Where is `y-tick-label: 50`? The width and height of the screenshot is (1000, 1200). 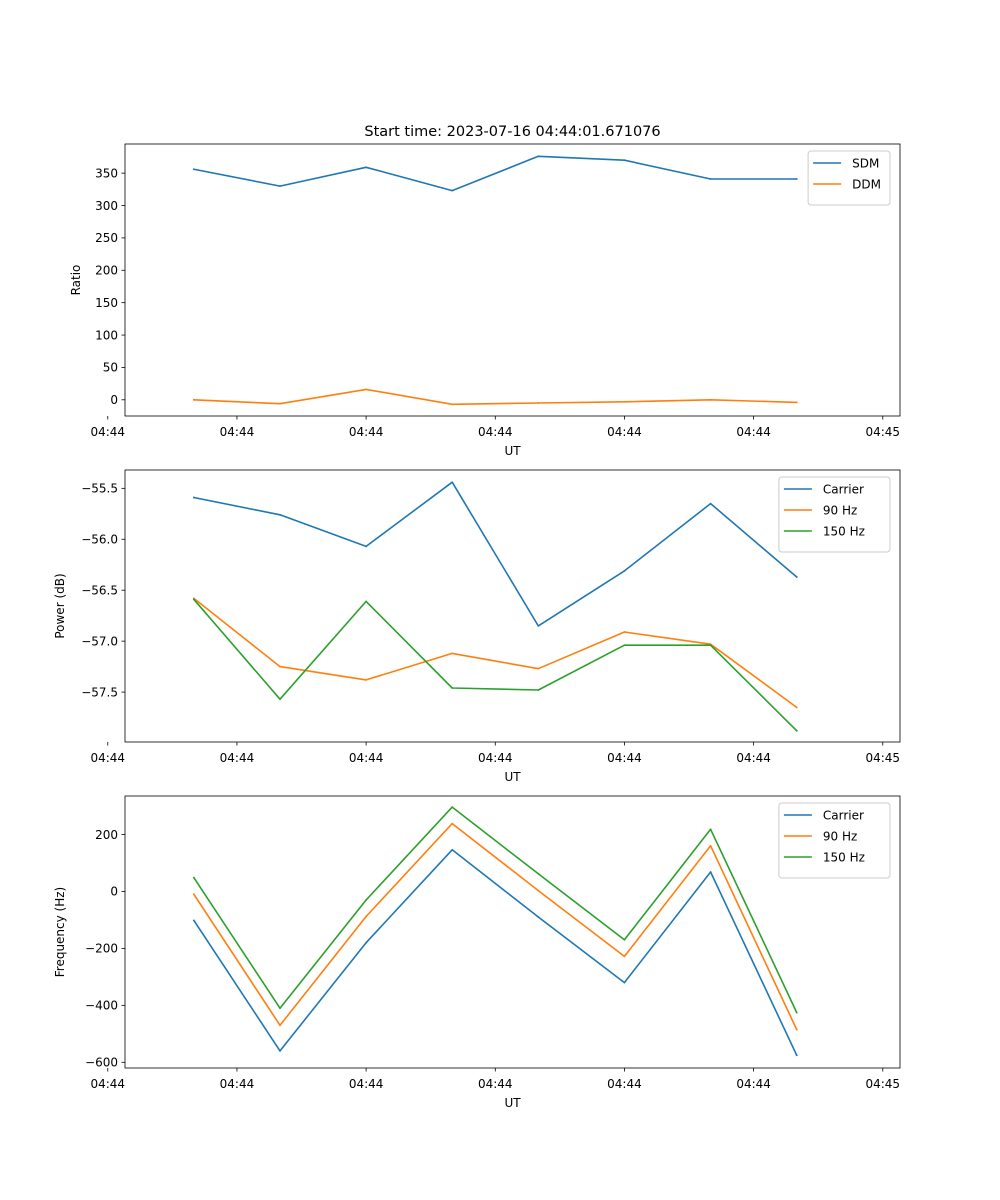 y-tick-label: 50 is located at coordinates (110, 368).